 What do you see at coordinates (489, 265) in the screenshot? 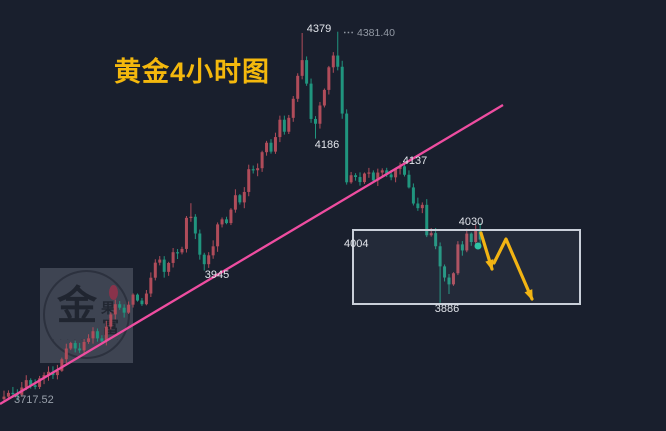
I see `projection-arrowhead-icon` at bounding box center [489, 265].